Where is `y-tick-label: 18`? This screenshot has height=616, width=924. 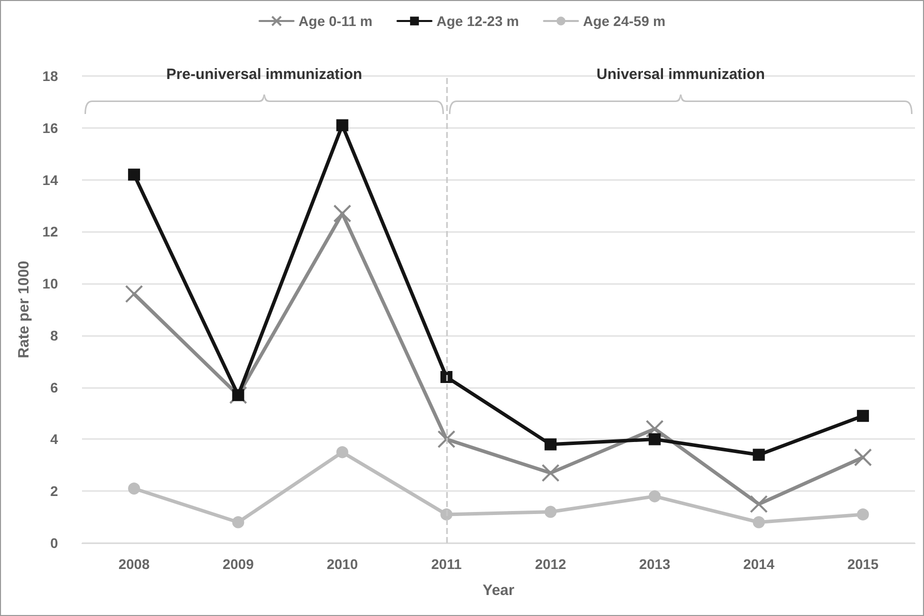 y-tick-label: 18 is located at coordinates (50, 76).